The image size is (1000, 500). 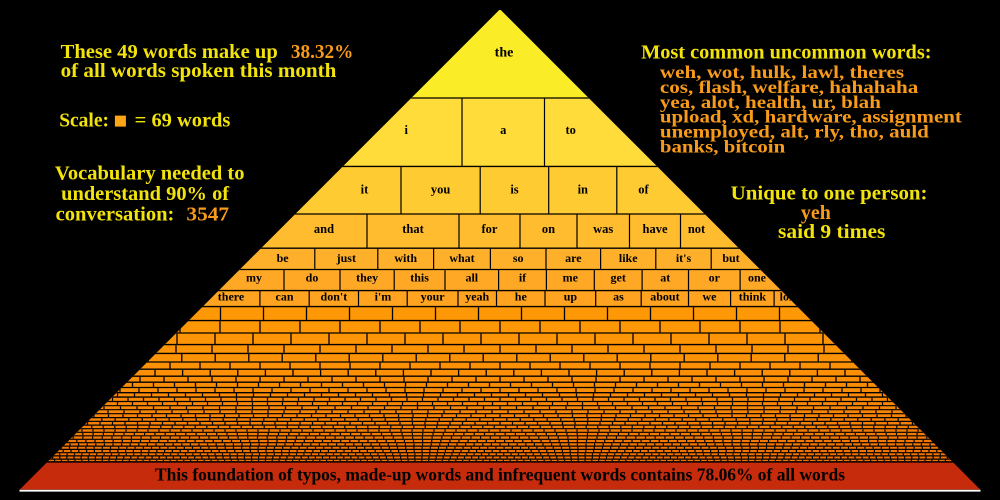 What do you see at coordinates (684, 258) in the screenshot?
I see `svg-text: it's` at bounding box center [684, 258].